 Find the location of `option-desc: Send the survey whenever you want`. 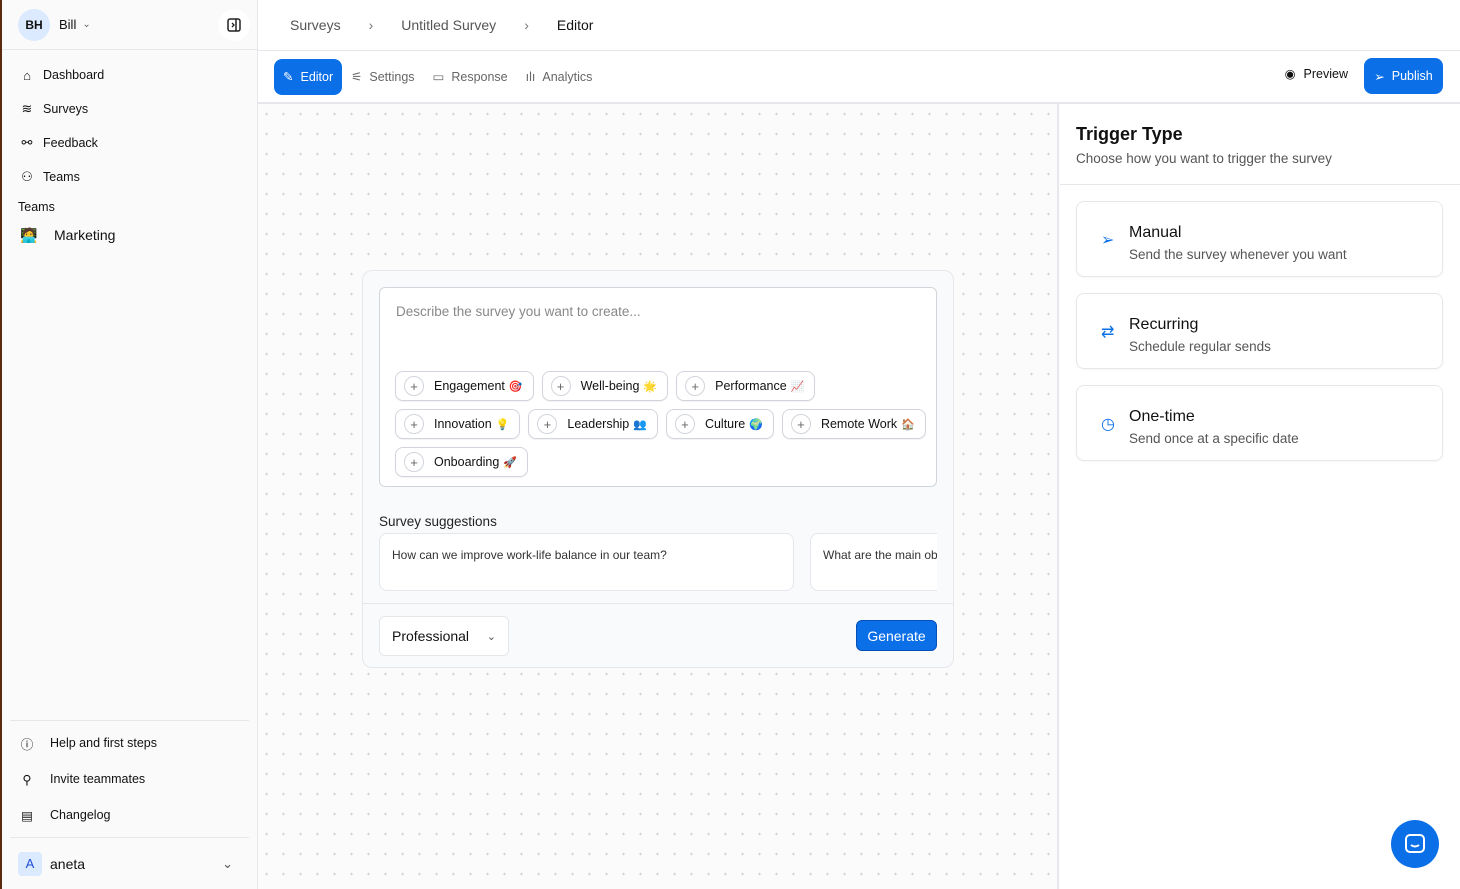

option-desc: Send the survey whenever you want is located at coordinates (1238, 254).